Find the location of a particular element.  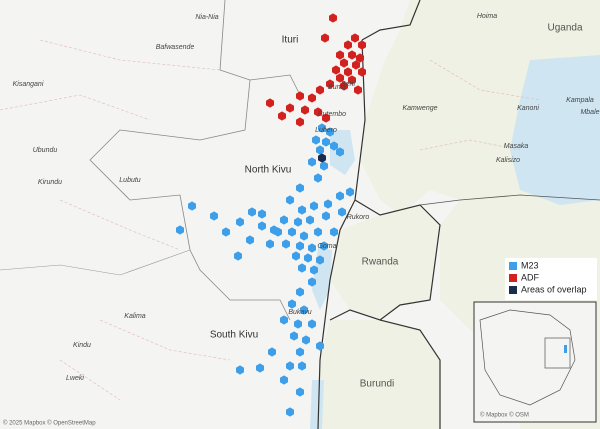

legend-label: Areas of overlap is located at coordinates (554, 289).